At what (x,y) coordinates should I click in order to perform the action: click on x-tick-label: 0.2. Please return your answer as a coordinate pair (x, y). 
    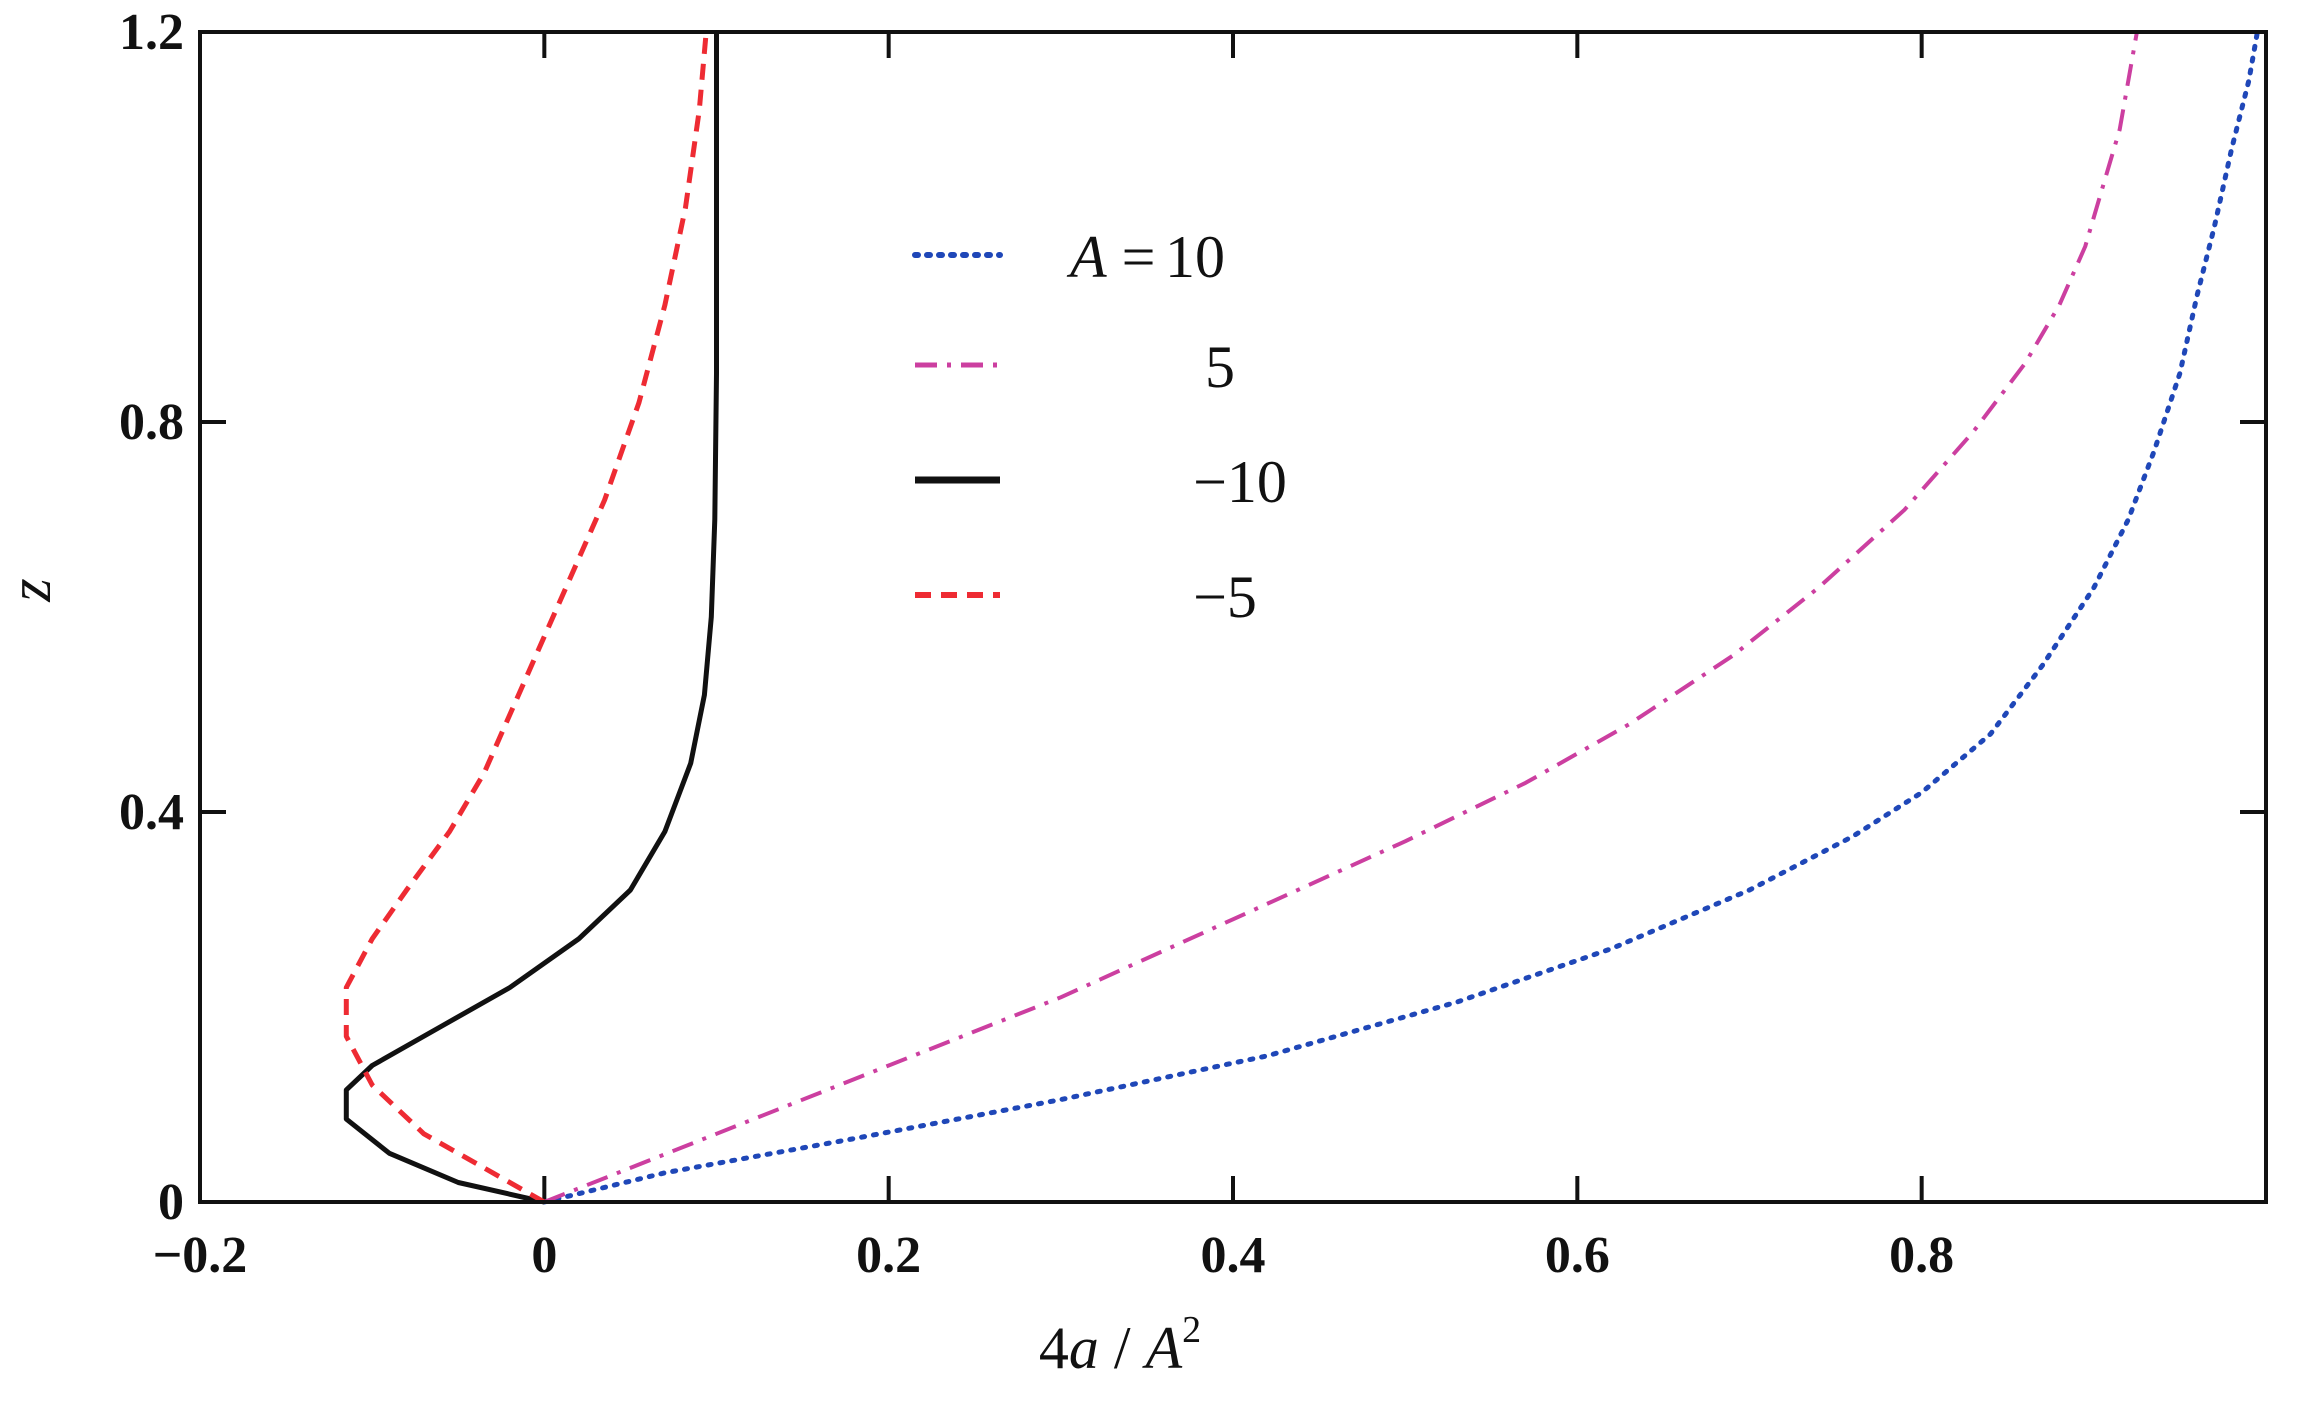
    Looking at the image, I should click on (888, 1255).